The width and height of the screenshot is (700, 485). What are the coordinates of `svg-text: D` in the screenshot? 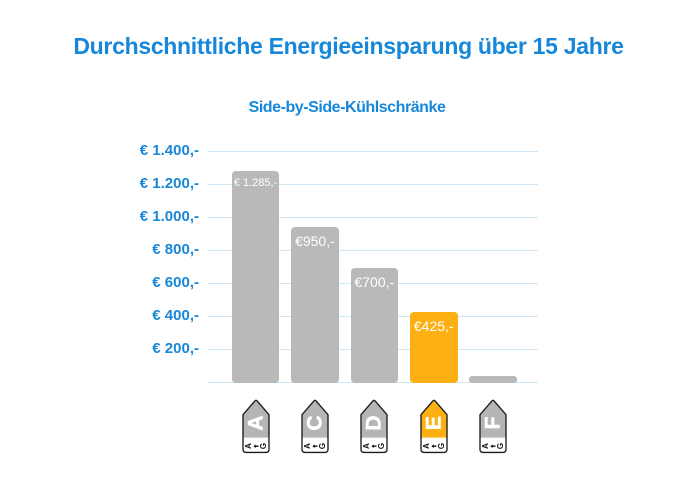 It's located at (374, 422).